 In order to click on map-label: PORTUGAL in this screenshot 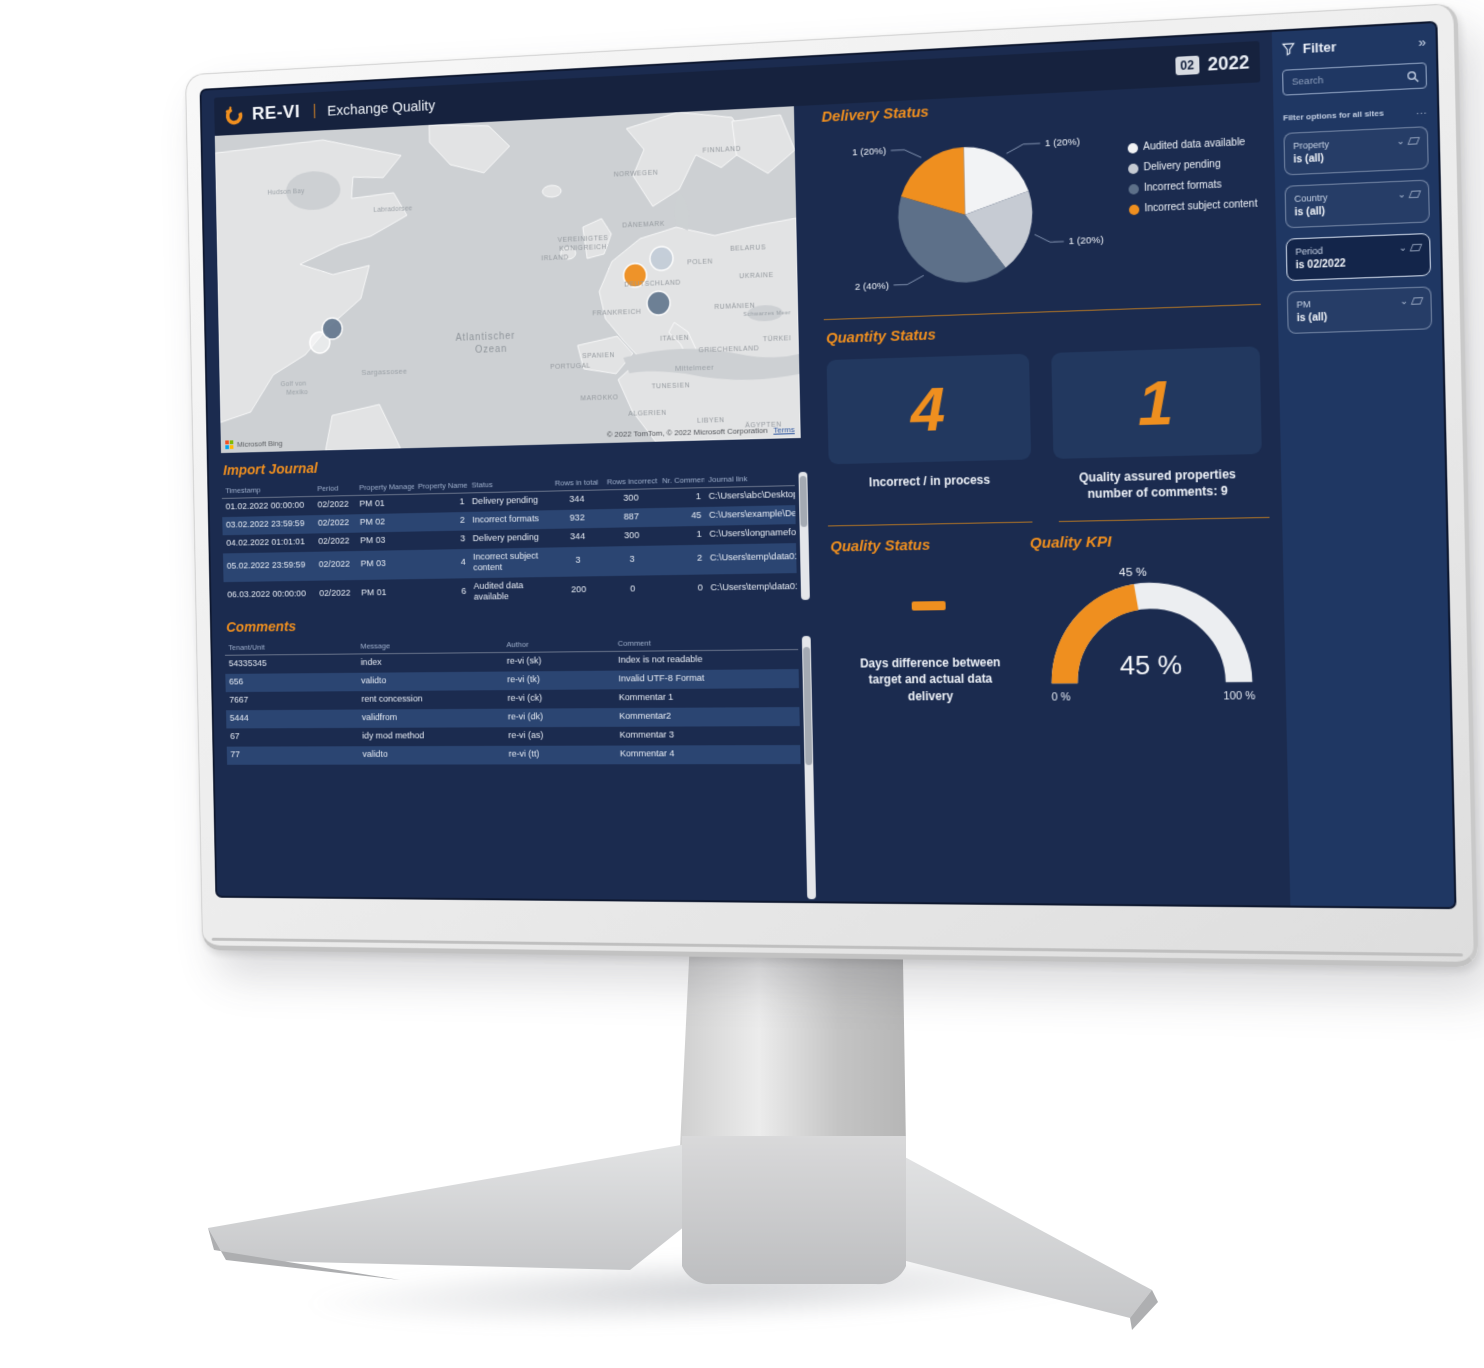, I will do `click(570, 366)`.